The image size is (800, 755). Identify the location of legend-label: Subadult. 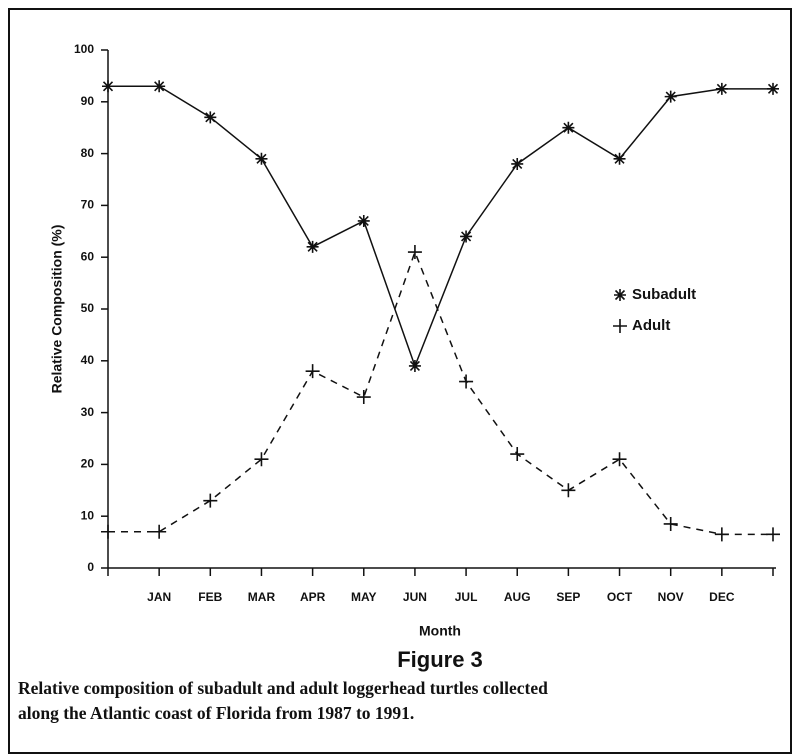
(664, 294).